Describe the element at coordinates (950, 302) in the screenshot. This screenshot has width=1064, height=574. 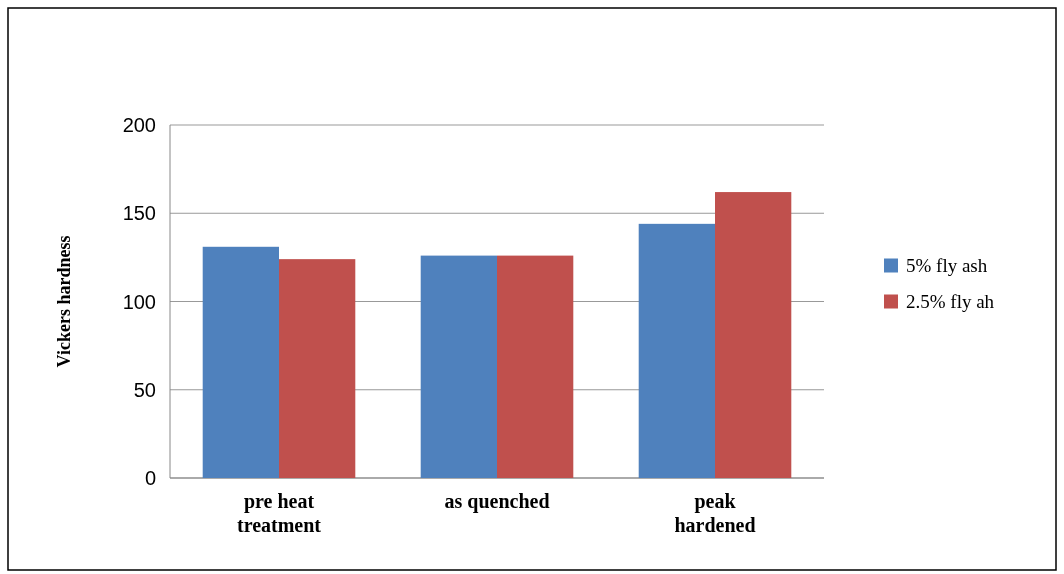
I see `legend-label: 2.5% fly ah` at that location.